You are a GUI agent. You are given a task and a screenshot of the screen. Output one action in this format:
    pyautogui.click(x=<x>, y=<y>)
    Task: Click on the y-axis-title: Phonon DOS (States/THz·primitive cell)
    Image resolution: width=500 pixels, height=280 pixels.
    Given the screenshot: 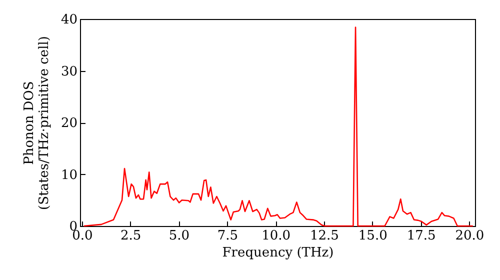 What is the action you would take?
    pyautogui.click(x=37, y=123)
    